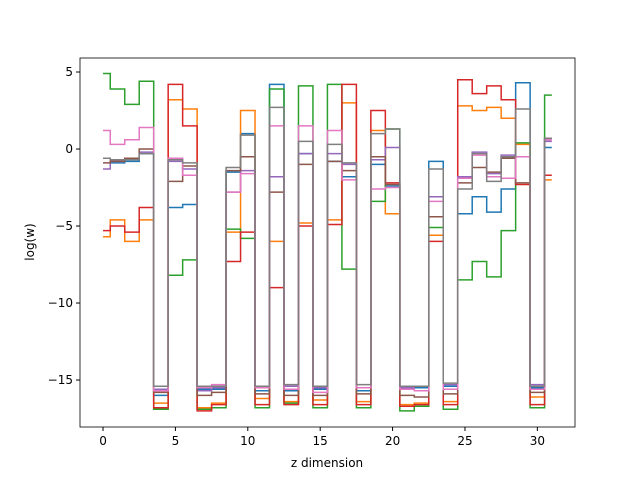 This screenshot has width=640, height=480. What do you see at coordinates (30, 241) in the screenshot?
I see `y-axis-label: log(w)` at bounding box center [30, 241].